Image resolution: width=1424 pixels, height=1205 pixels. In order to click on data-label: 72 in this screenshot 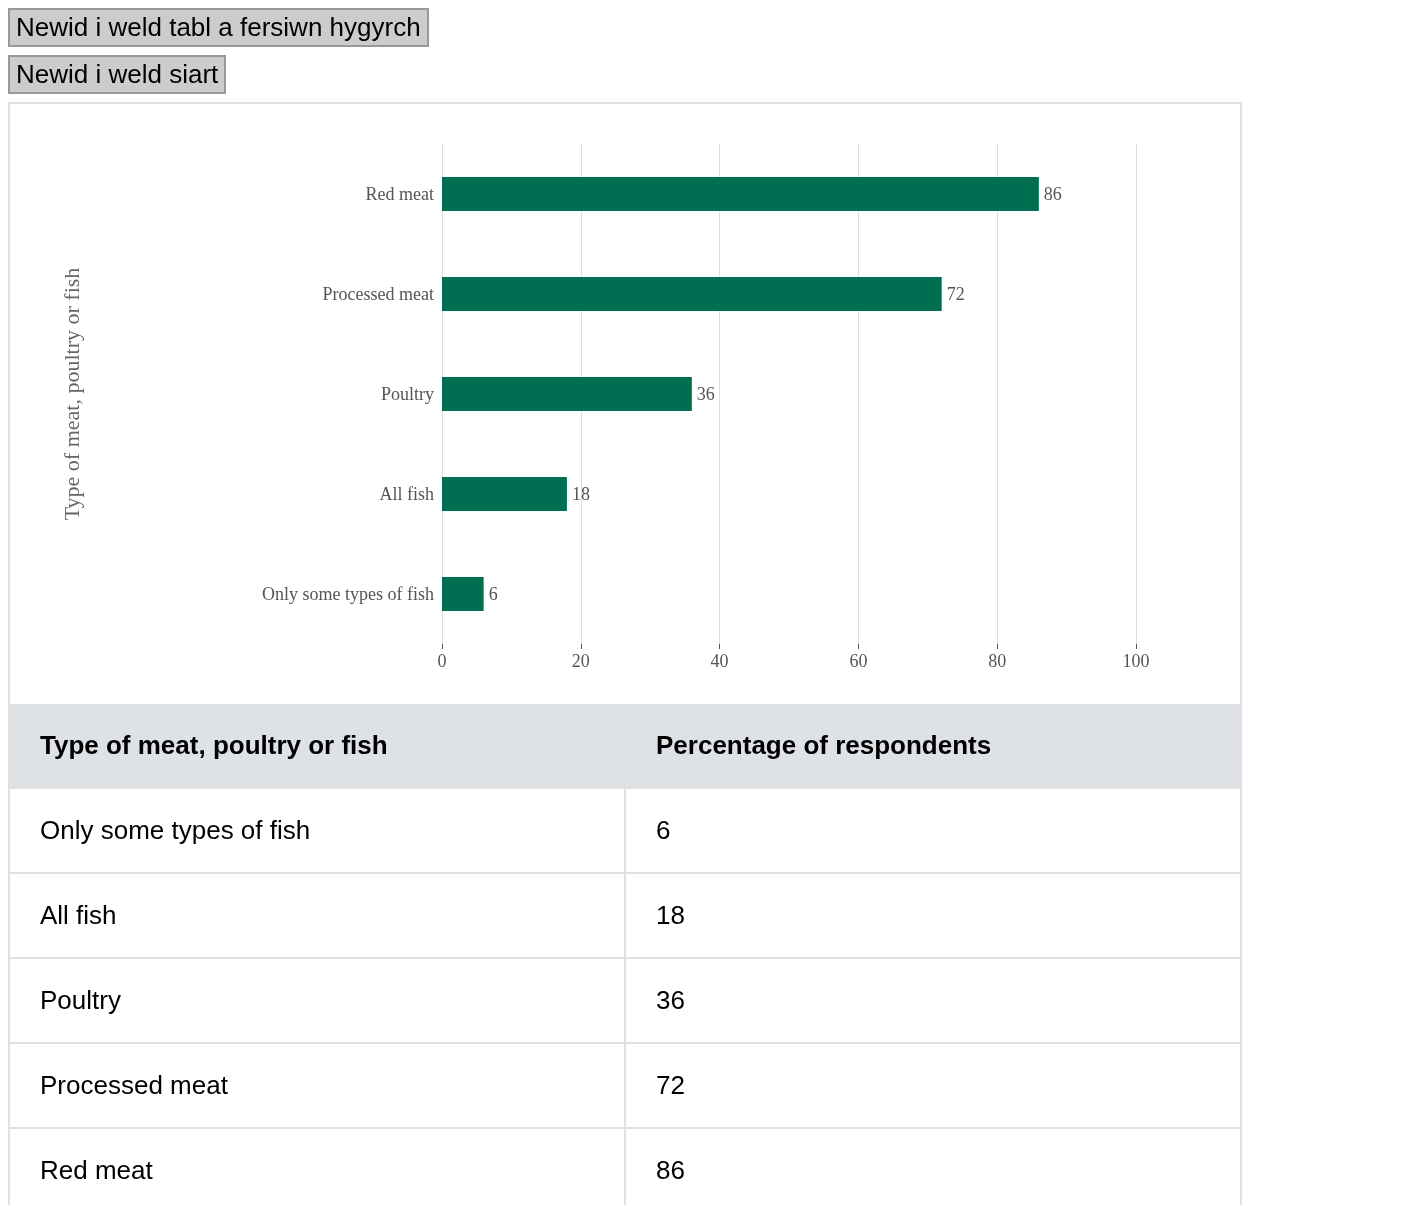, I will do `click(955, 294)`.